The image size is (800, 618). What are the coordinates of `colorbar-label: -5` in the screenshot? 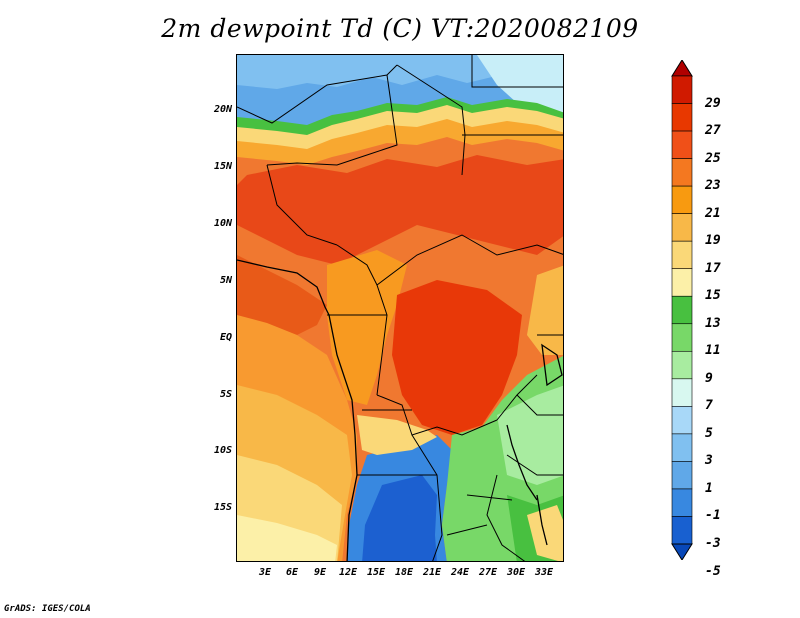 It's located at (713, 571).